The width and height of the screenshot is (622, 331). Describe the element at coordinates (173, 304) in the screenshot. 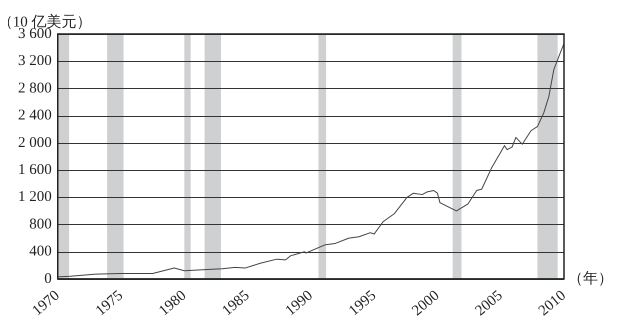

I see `x-tick-label: 1980` at that location.